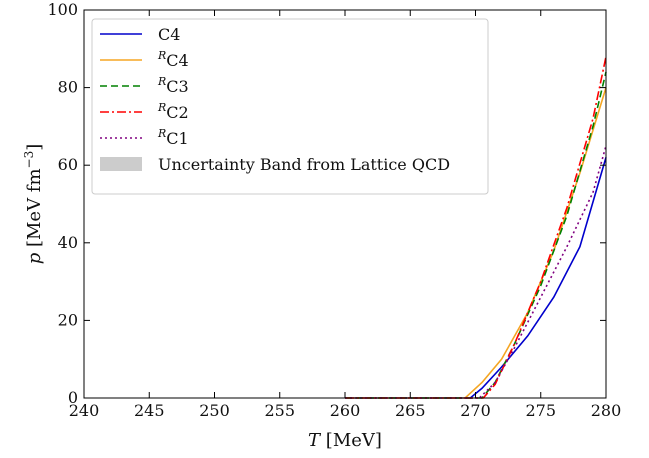  What do you see at coordinates (29, 160) in the screenshot?
I see `y-axis-unit-exponent: −3` at bounding box center [29, 160].